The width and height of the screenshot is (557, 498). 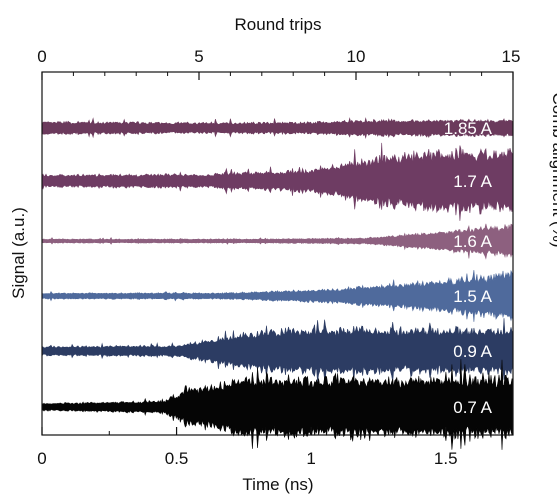 What do you see at coordinates (18, 253) in the screenshot?
I see `y-axis-title: Signal (a.u.)` at bounding box center [18, 253].